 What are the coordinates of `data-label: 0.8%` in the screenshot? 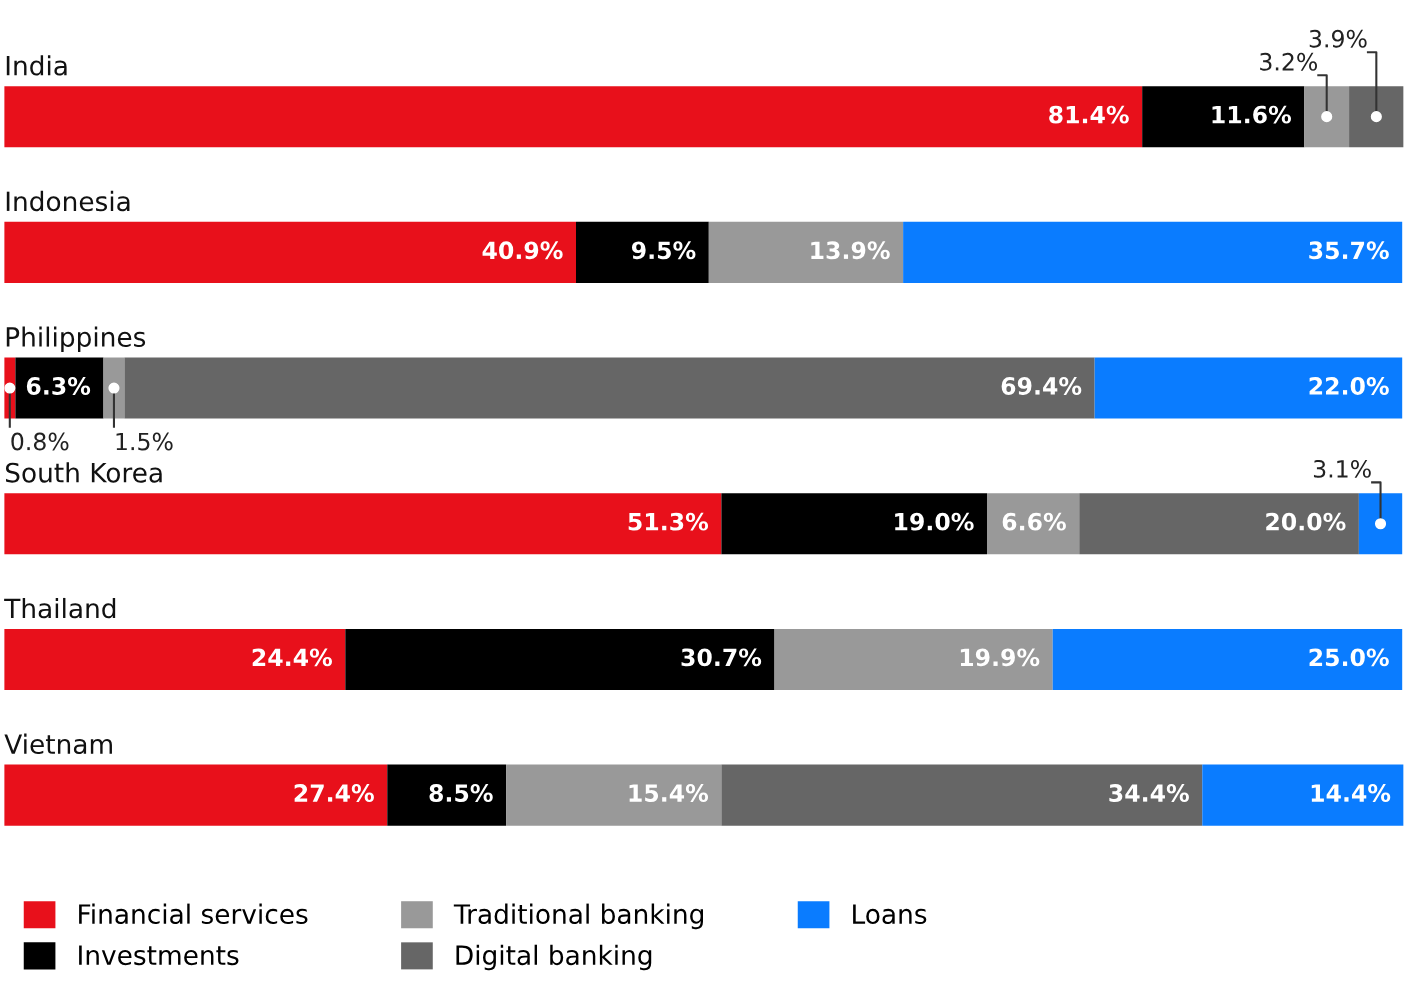 It's located at (40, 441).